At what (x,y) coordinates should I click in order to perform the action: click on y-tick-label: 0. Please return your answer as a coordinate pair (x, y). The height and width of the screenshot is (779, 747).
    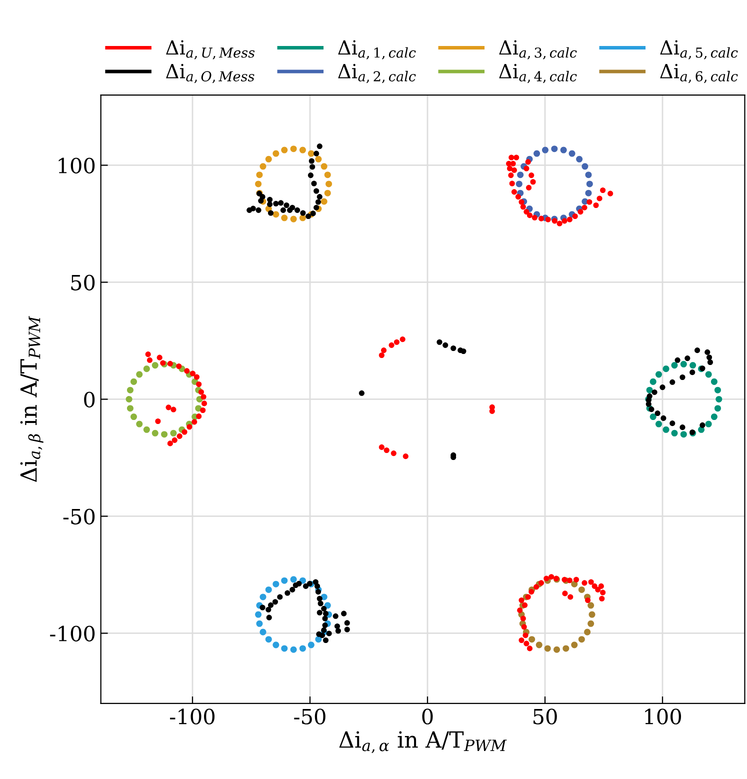
    Looking at the image, I should click on (89, 400).